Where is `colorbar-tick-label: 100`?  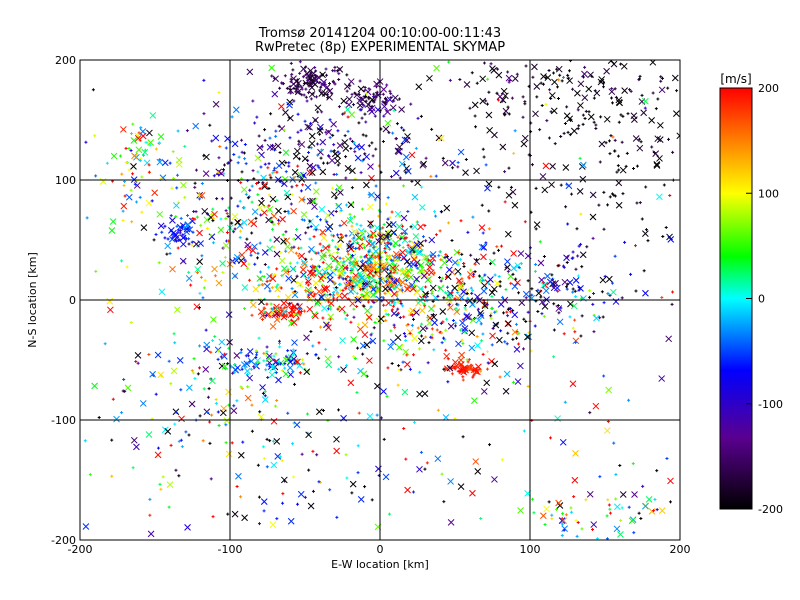
colorbar-tick-label: 100 is located at coordinates (768, 193).